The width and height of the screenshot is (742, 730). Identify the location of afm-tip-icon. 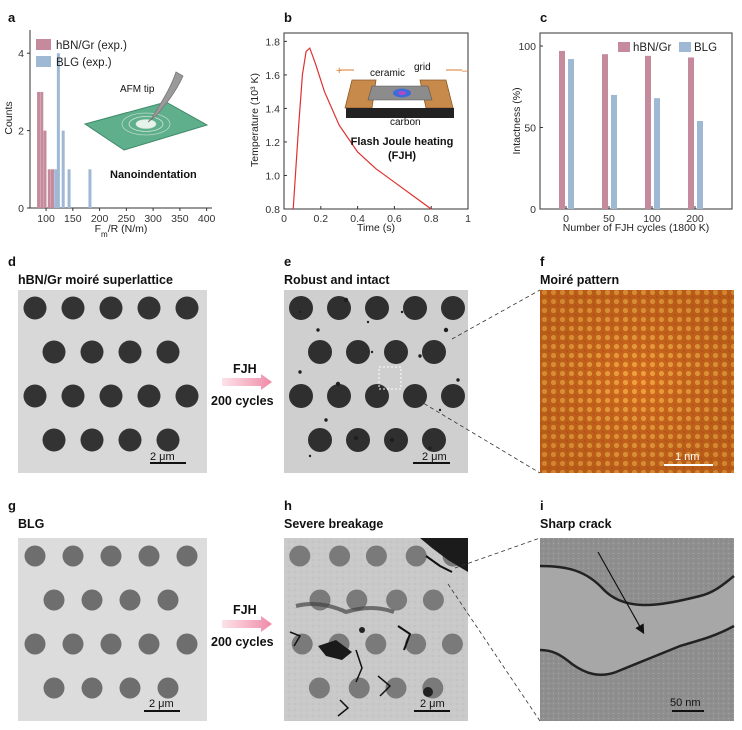
(165, 97).